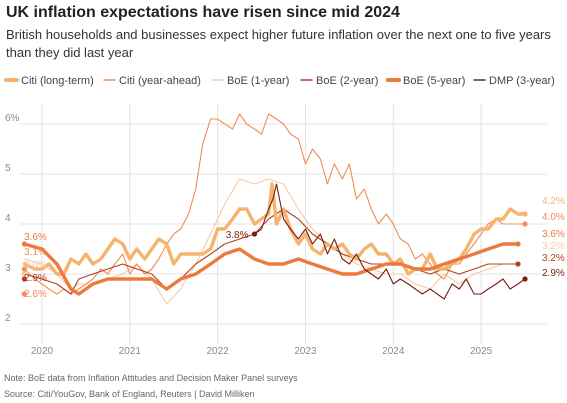  I want to click on end-label-3: 3.2%, so click(553, 258).